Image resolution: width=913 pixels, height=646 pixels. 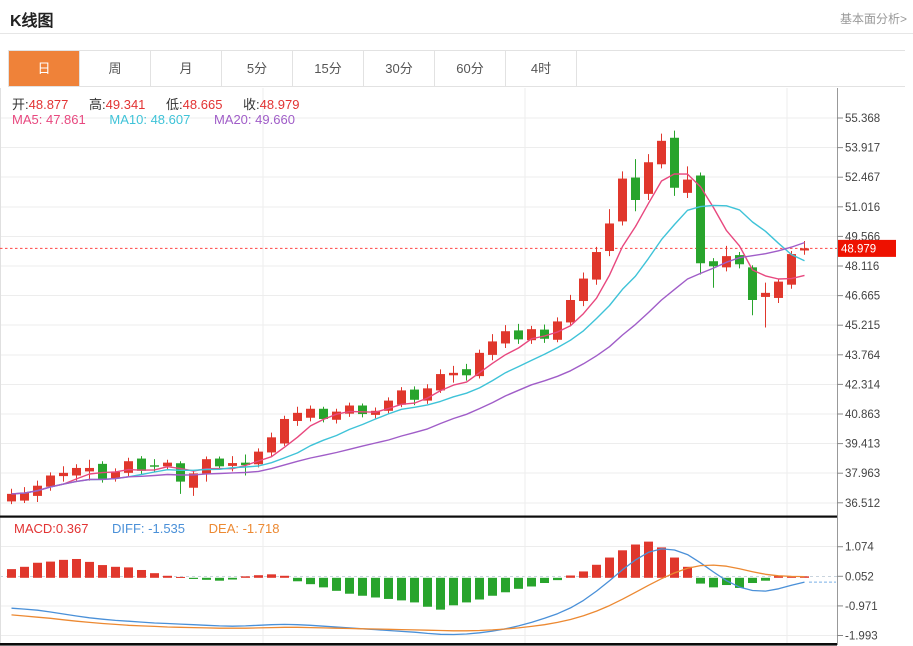 What do you see at coordinates (861, 637) in the screenshot?
I see `macd-axis-label: -1.993` at bounding box center [861, 637].